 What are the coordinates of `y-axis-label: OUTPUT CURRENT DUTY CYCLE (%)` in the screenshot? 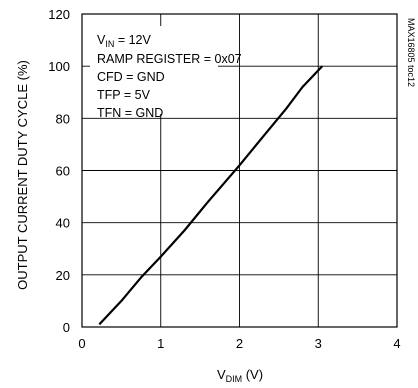 It's located at (22, 175).